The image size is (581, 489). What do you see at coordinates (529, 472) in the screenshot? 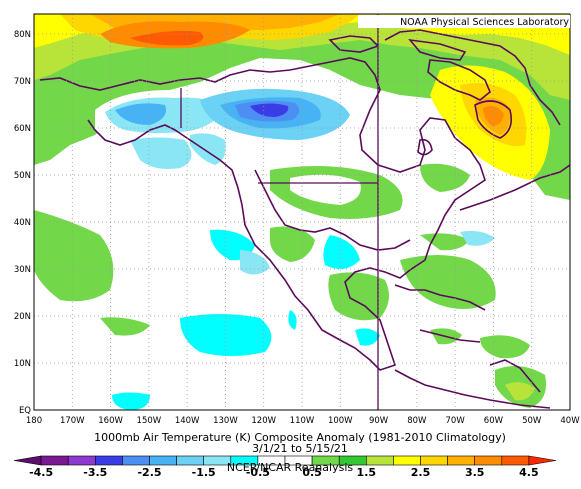
I see `colorbar-label: 4.5` at bounding box center [529, 472].